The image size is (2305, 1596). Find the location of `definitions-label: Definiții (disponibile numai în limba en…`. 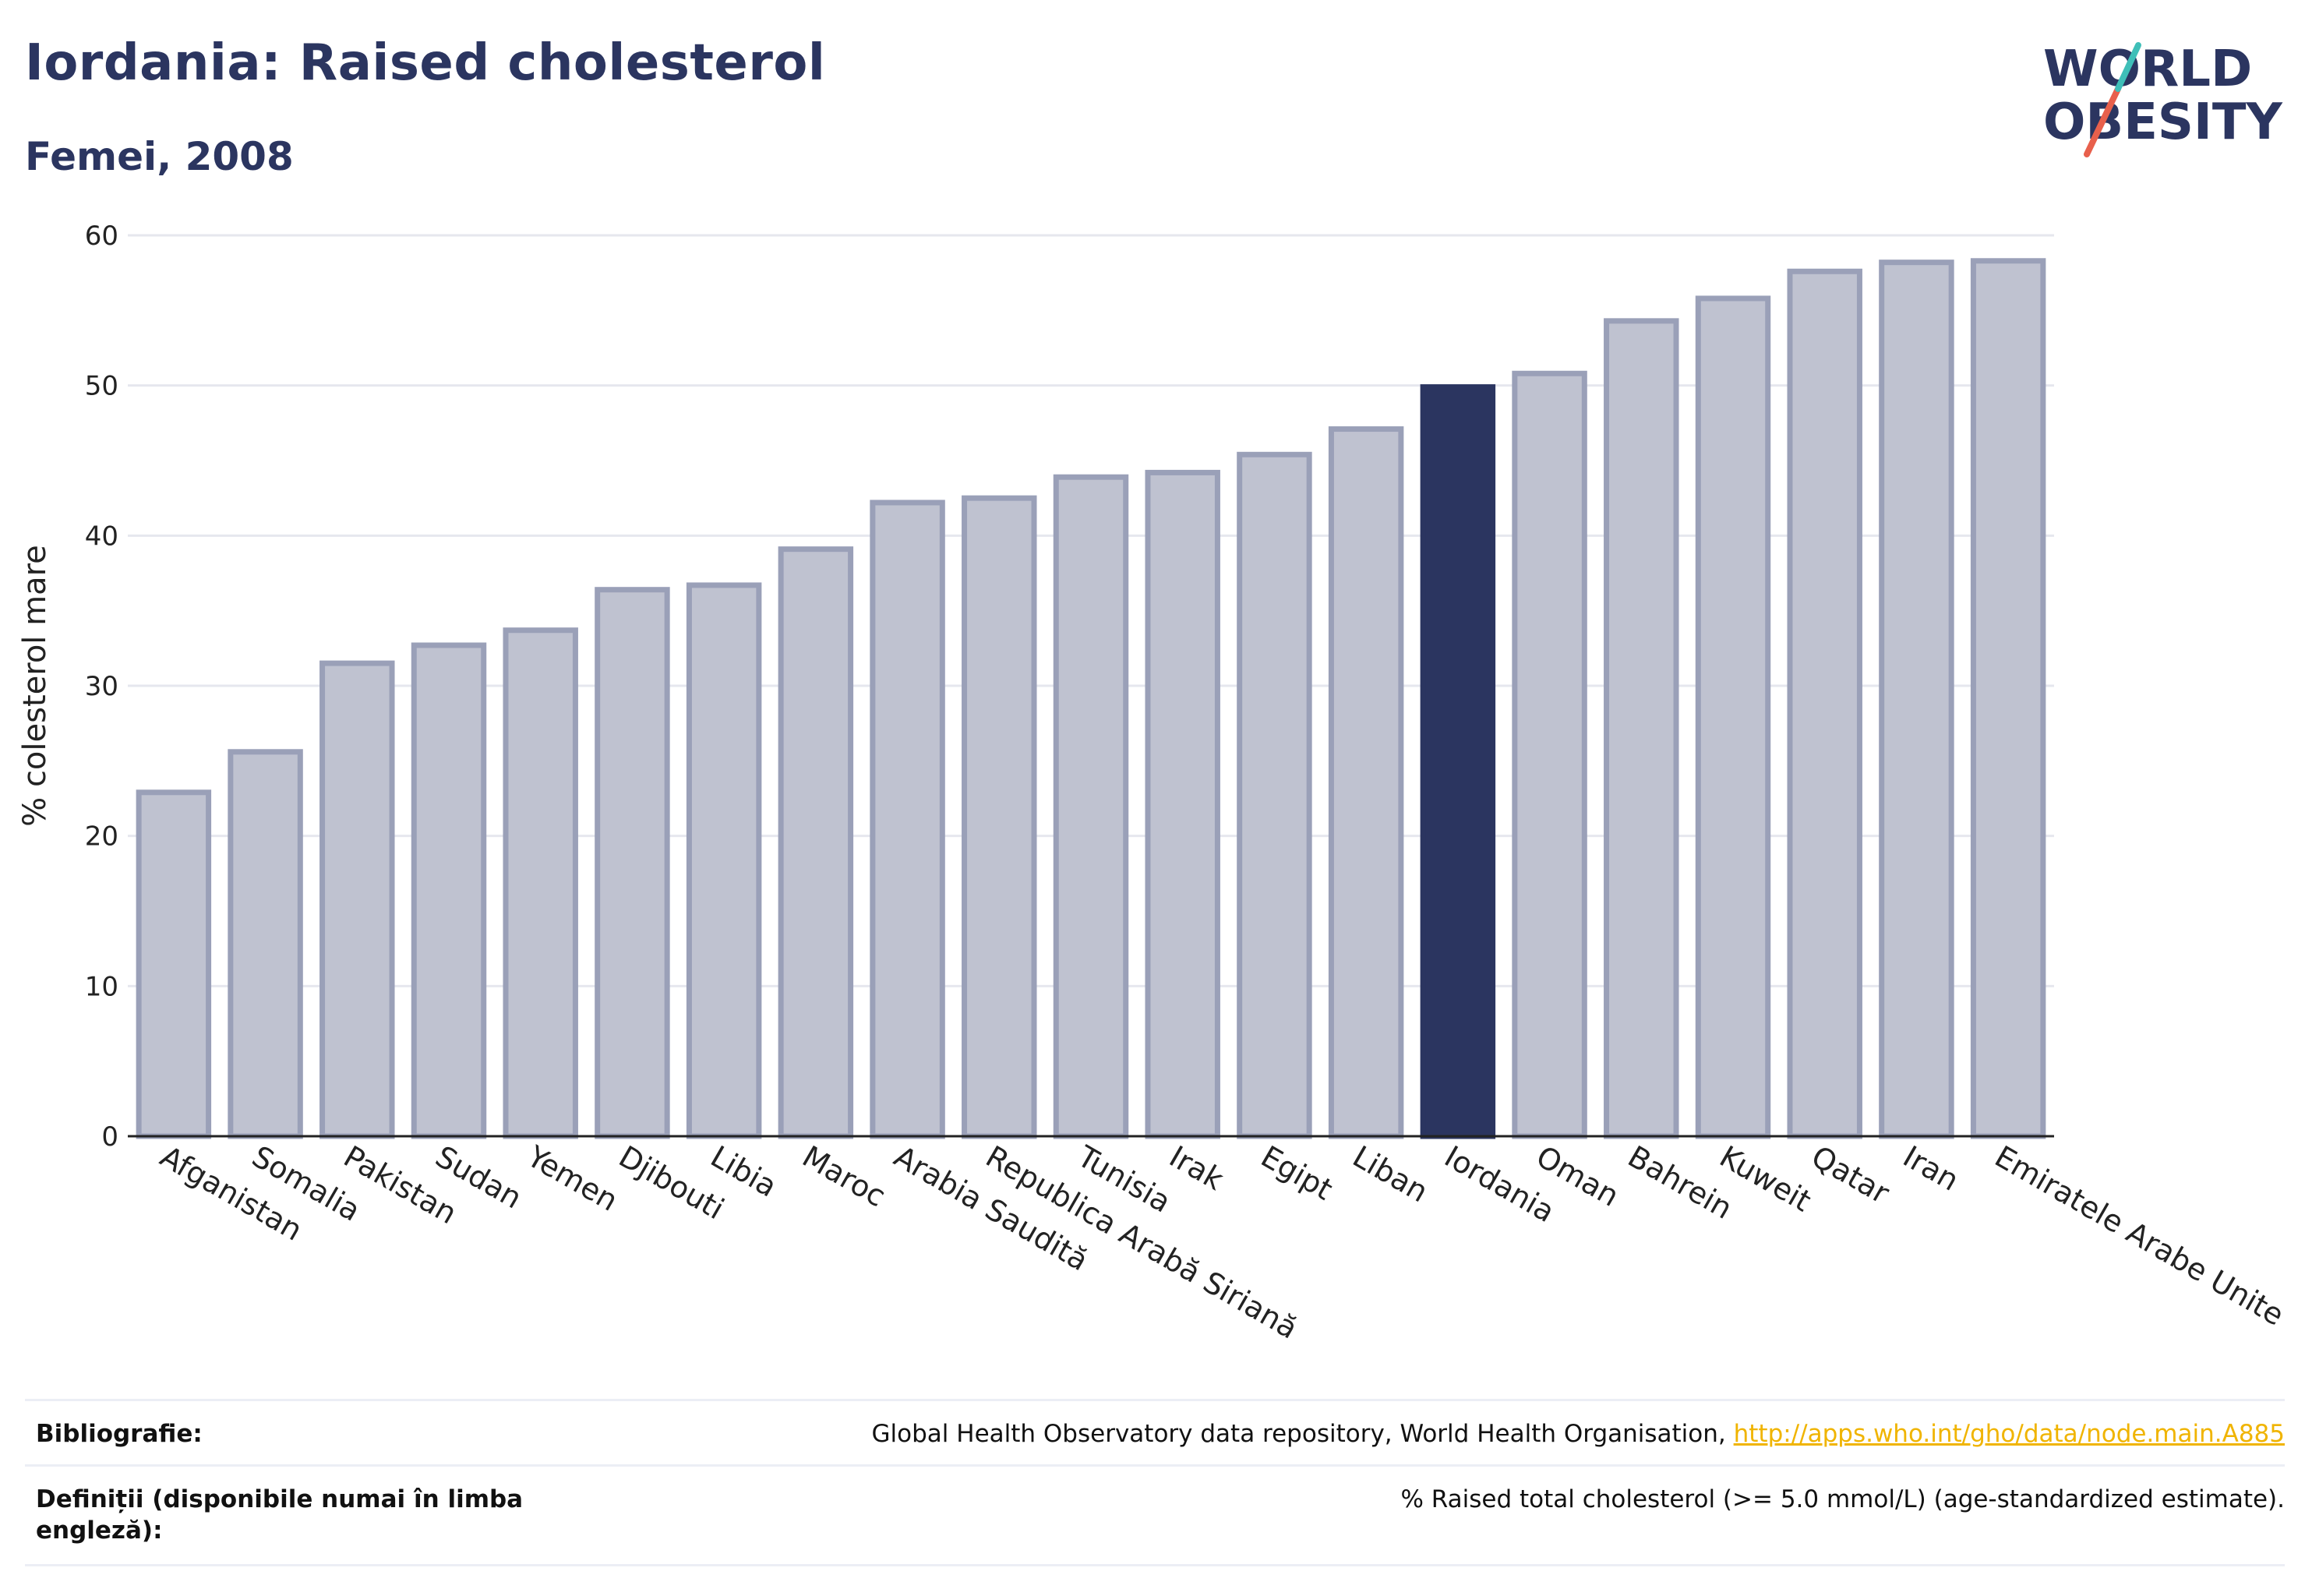

definitions-label: Definiții (disponibile numai în limba en… is located at coordinates (280, 1515).